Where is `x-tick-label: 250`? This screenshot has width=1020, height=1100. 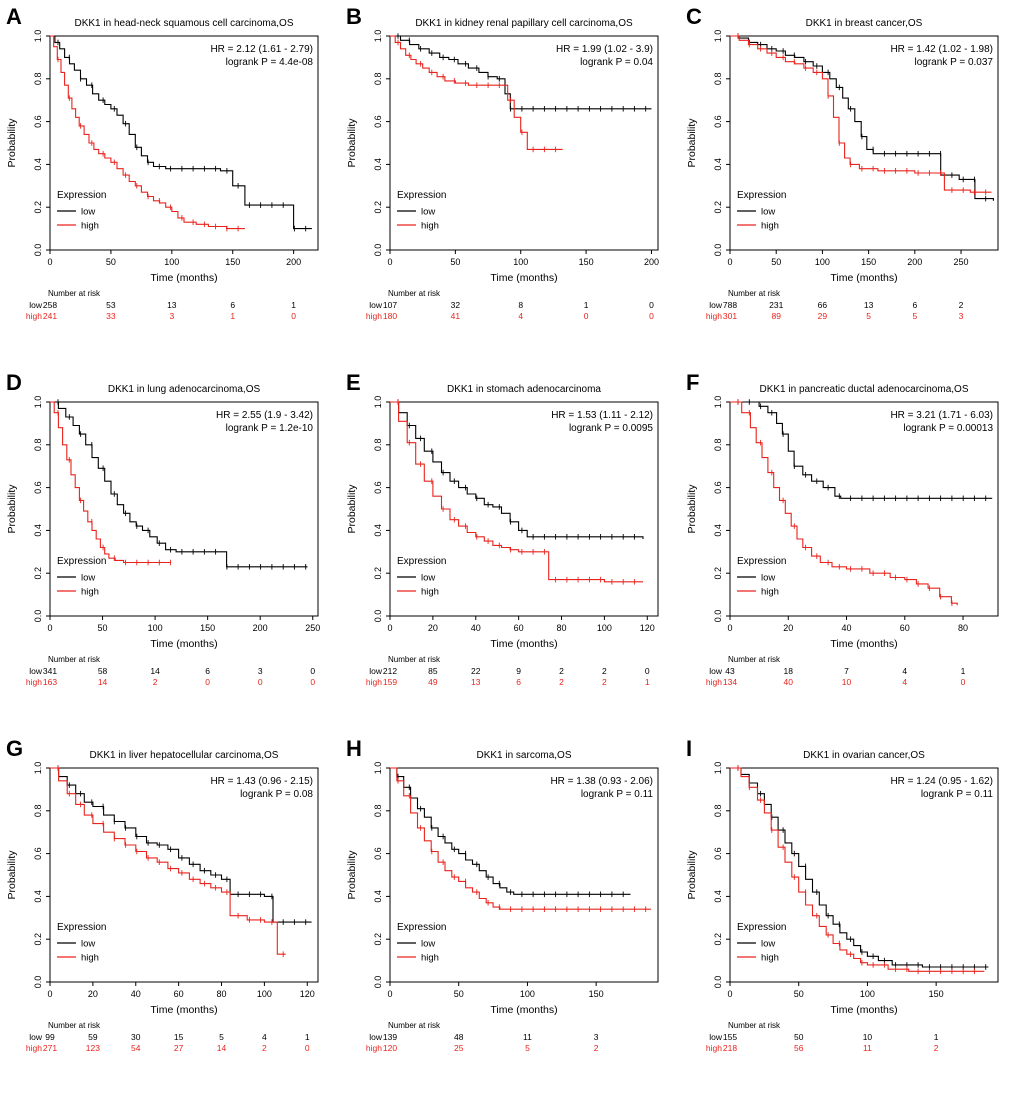 x-tick-label: 250 is located at coordinates (312, 628).